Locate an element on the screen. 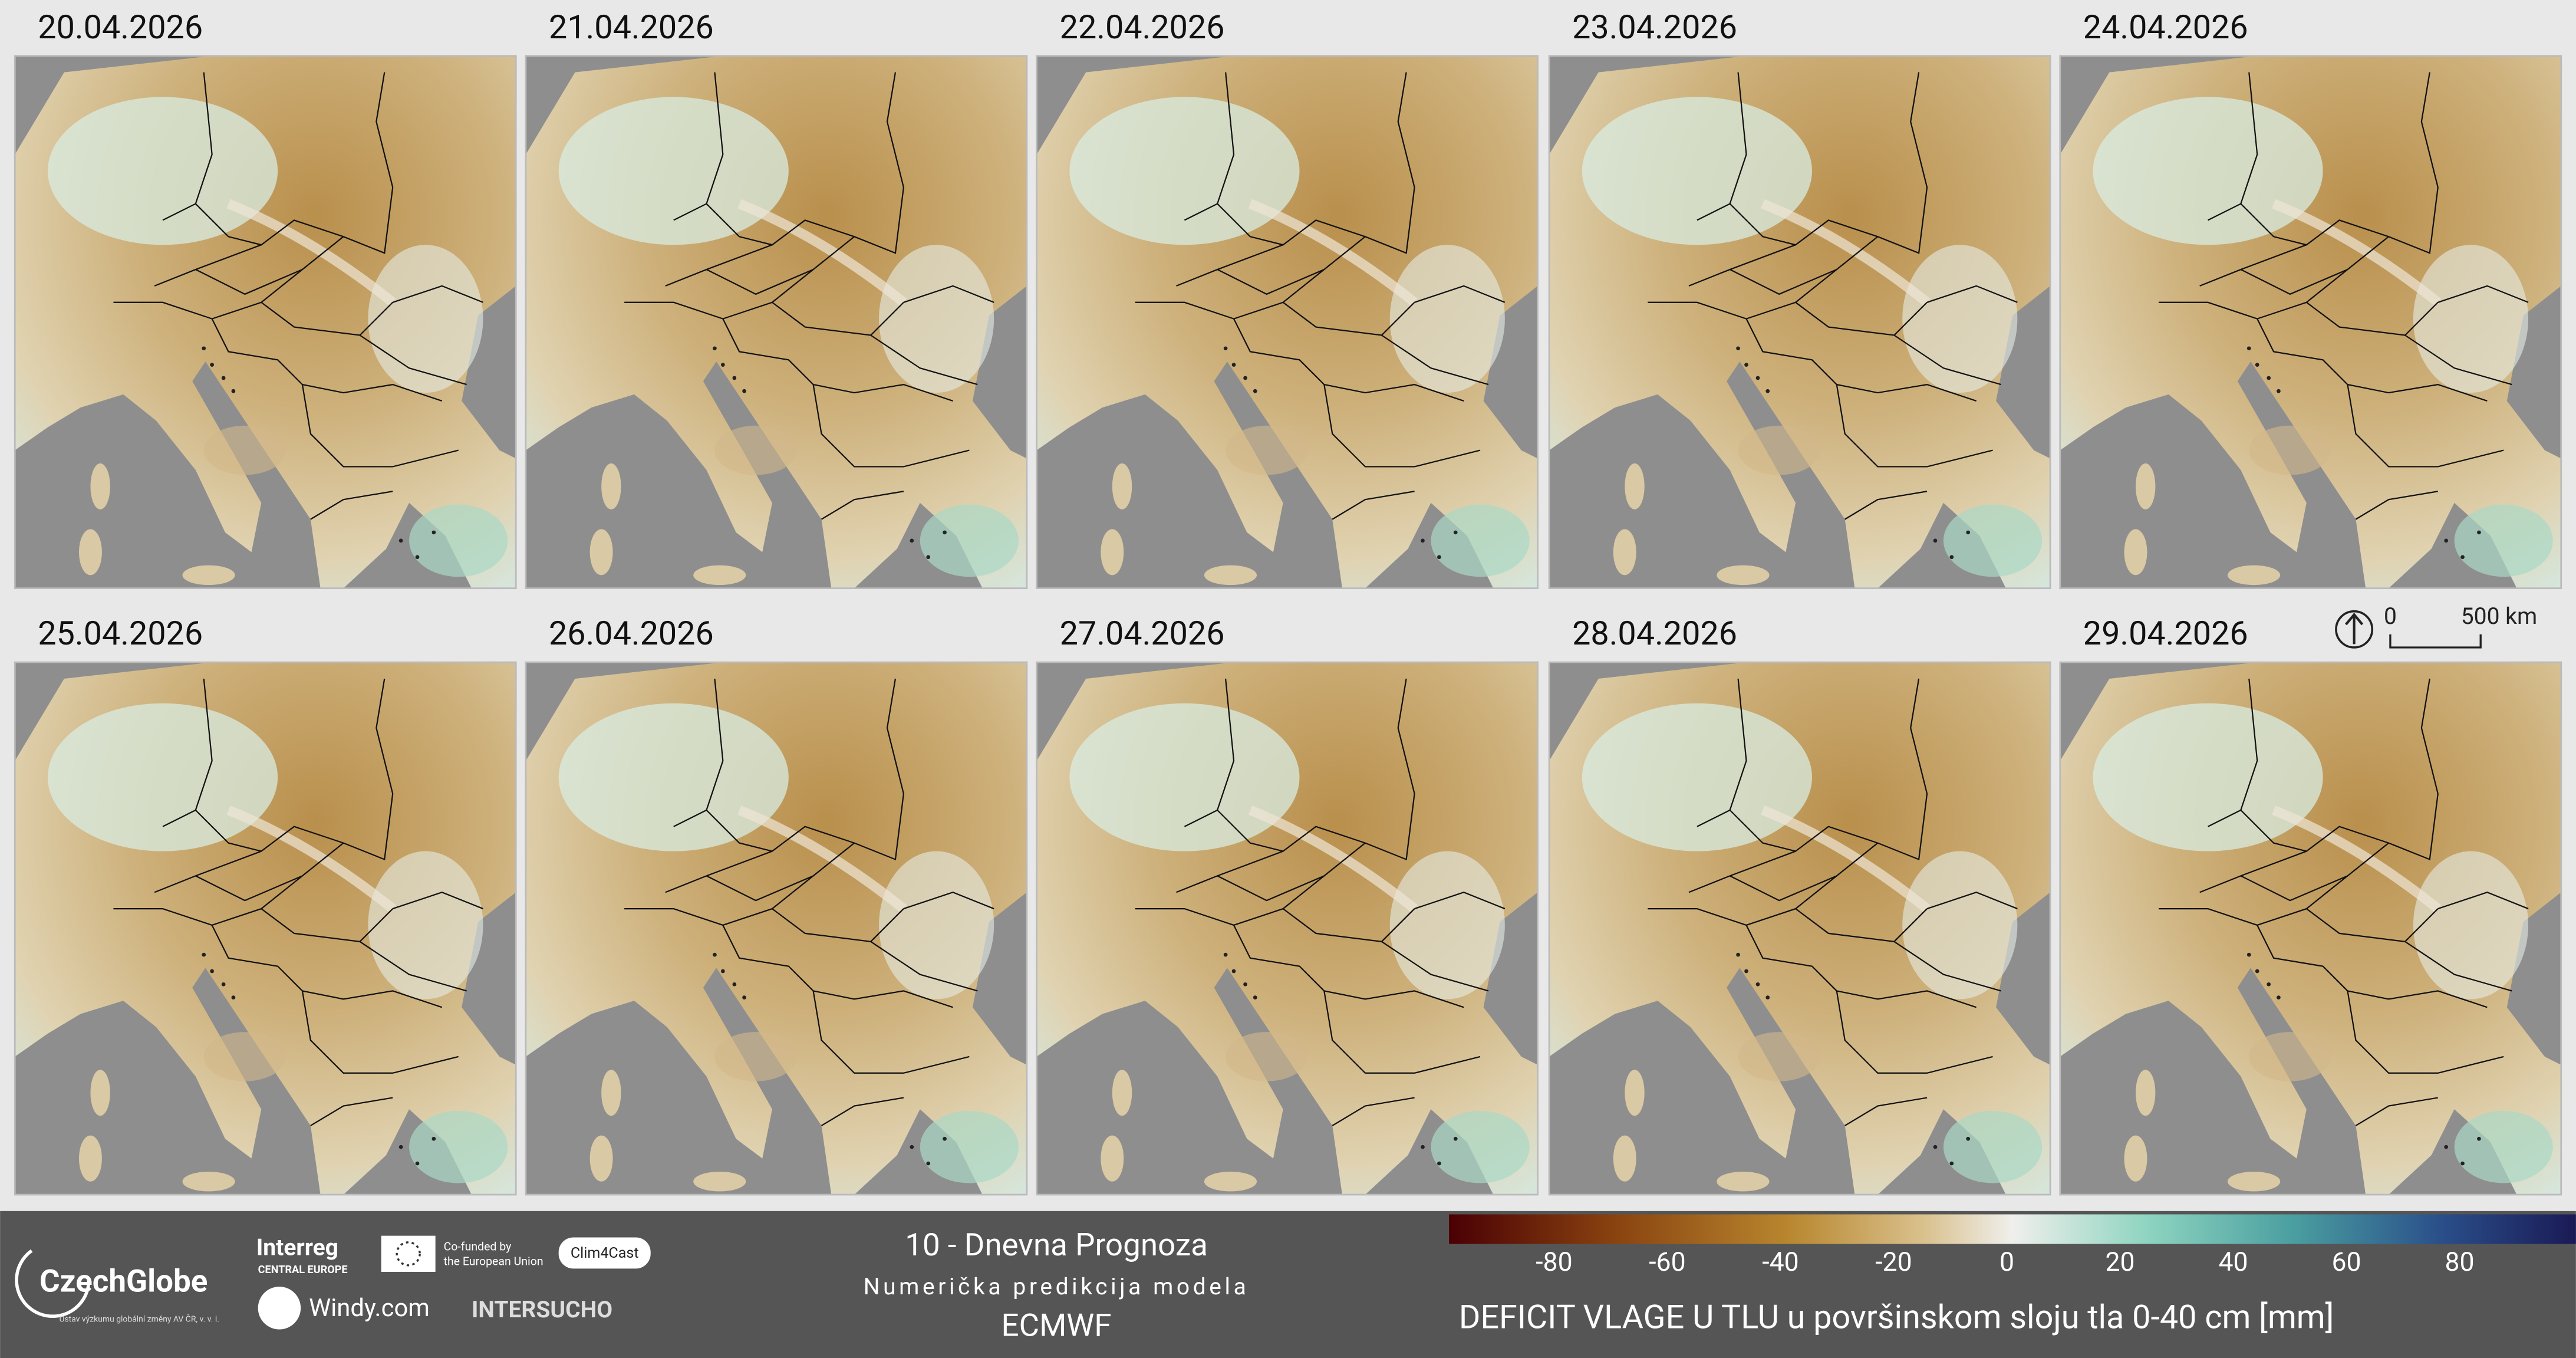 The image size is (2576, 1358). map-panel: 21.04.2026 is located at coordinates (776, 298).